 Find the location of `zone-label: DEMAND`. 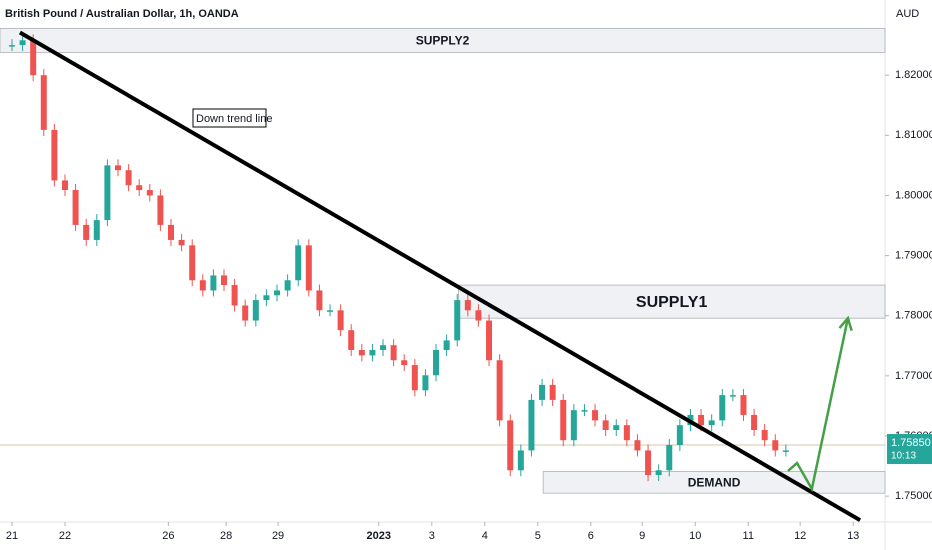

zone-label: DEMAND is located at coordinates (714, 482).